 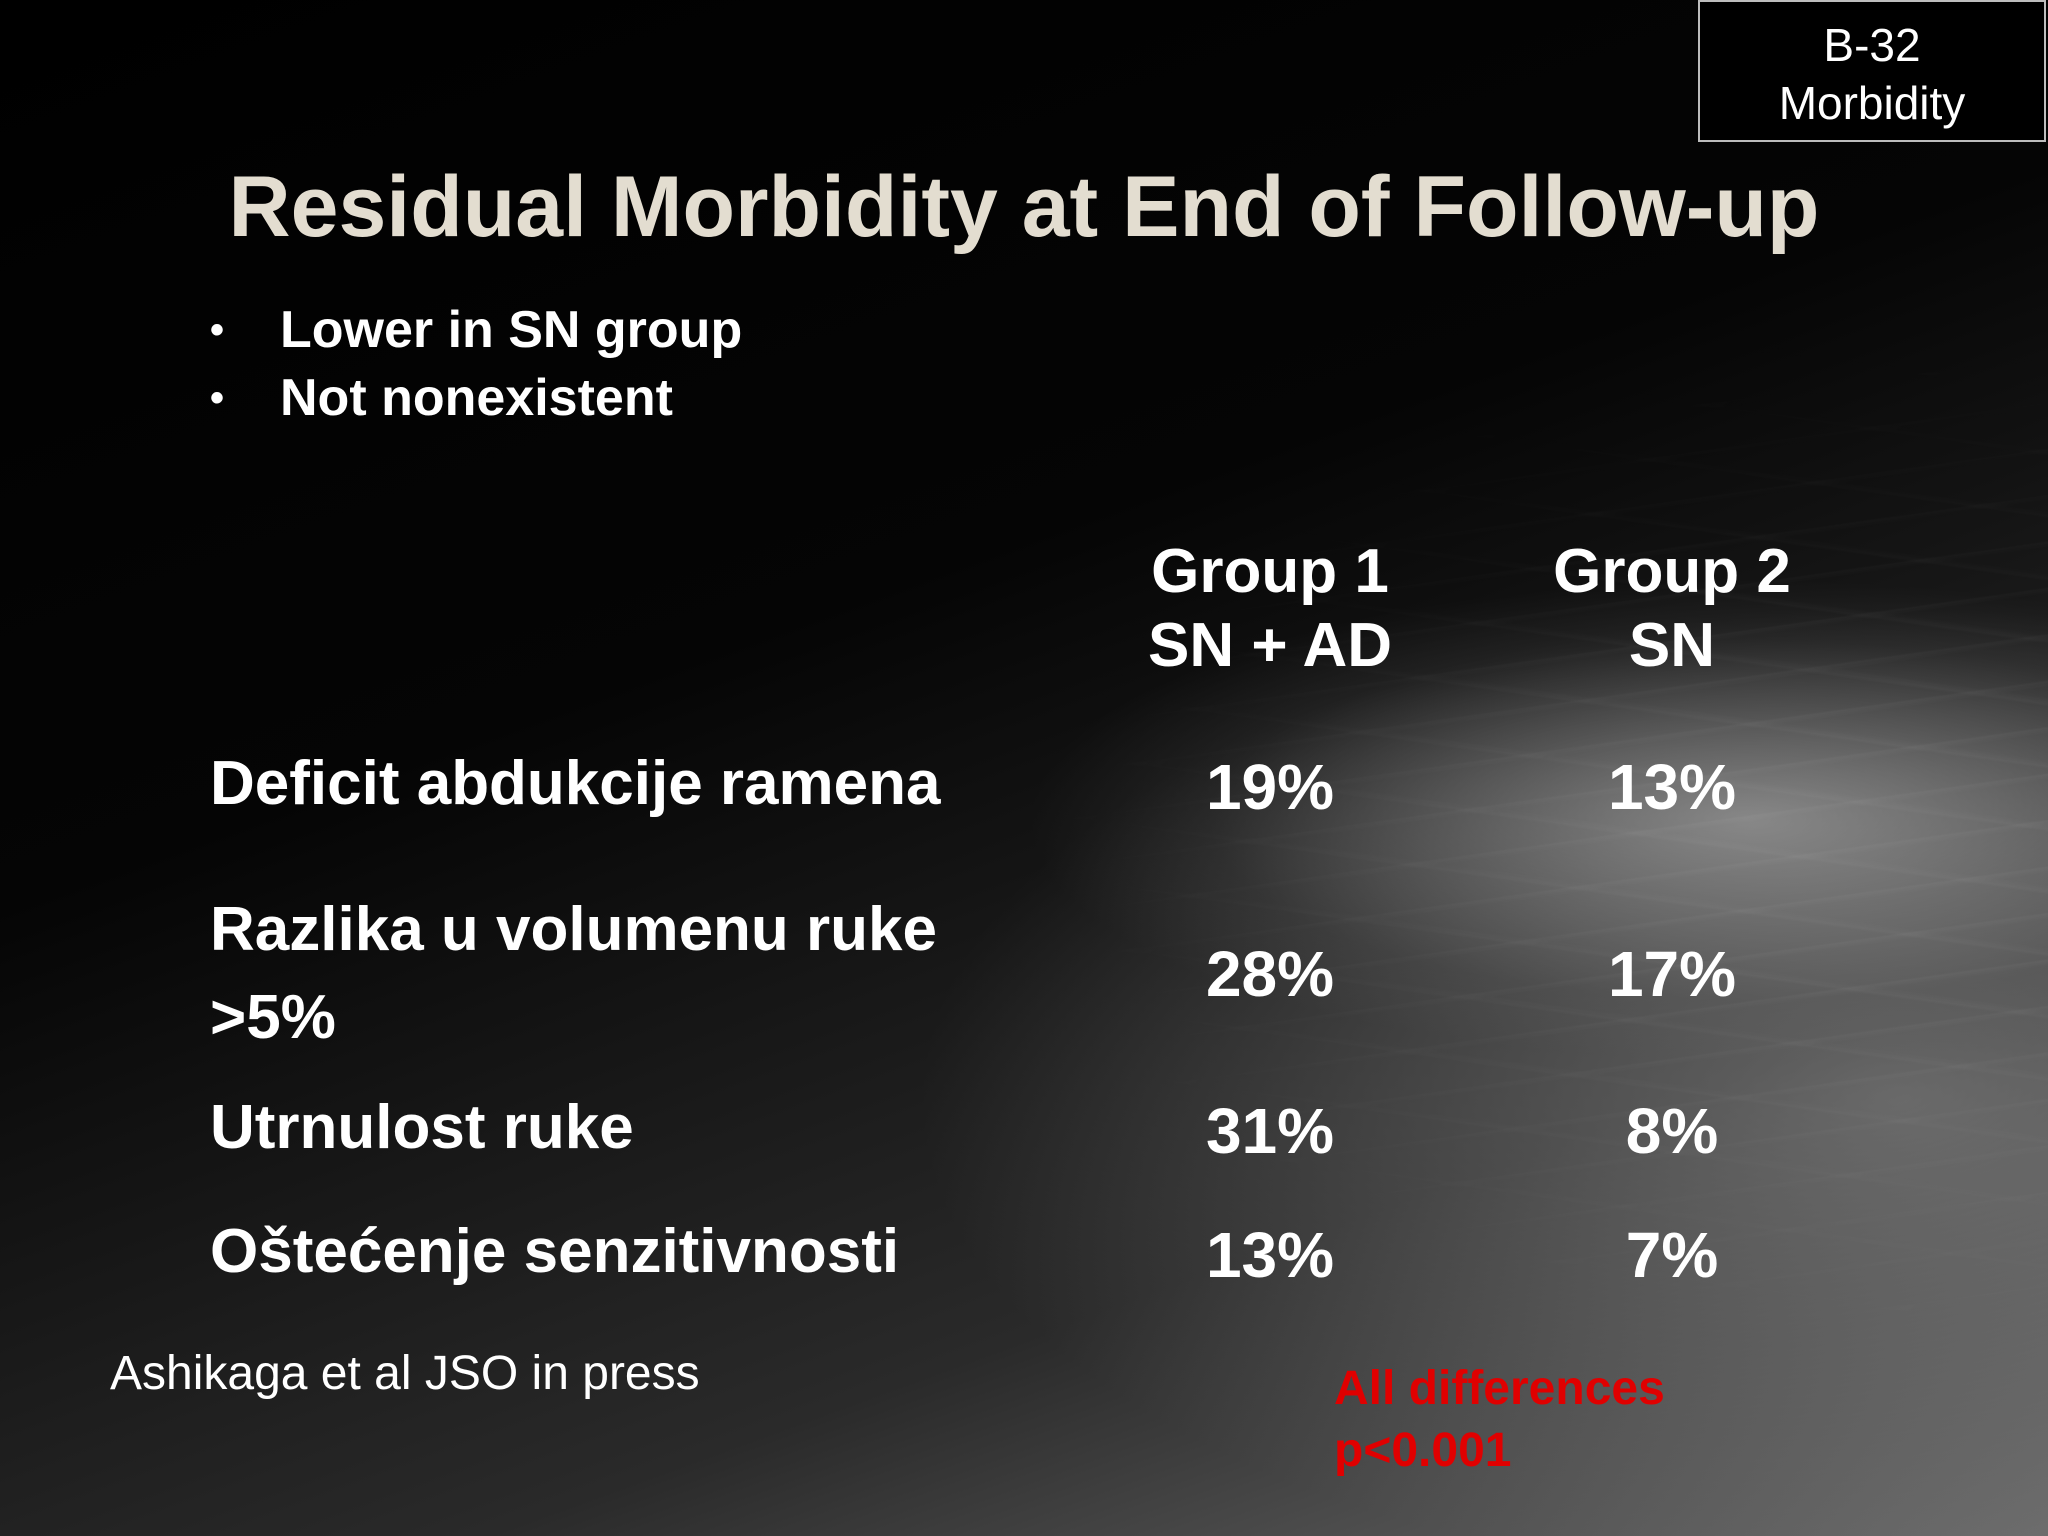 What do you see at coordinates (1672, 1131) in the screenshot?
I see `cell-group-2: 8%` at bounding box center [1672, 1131].